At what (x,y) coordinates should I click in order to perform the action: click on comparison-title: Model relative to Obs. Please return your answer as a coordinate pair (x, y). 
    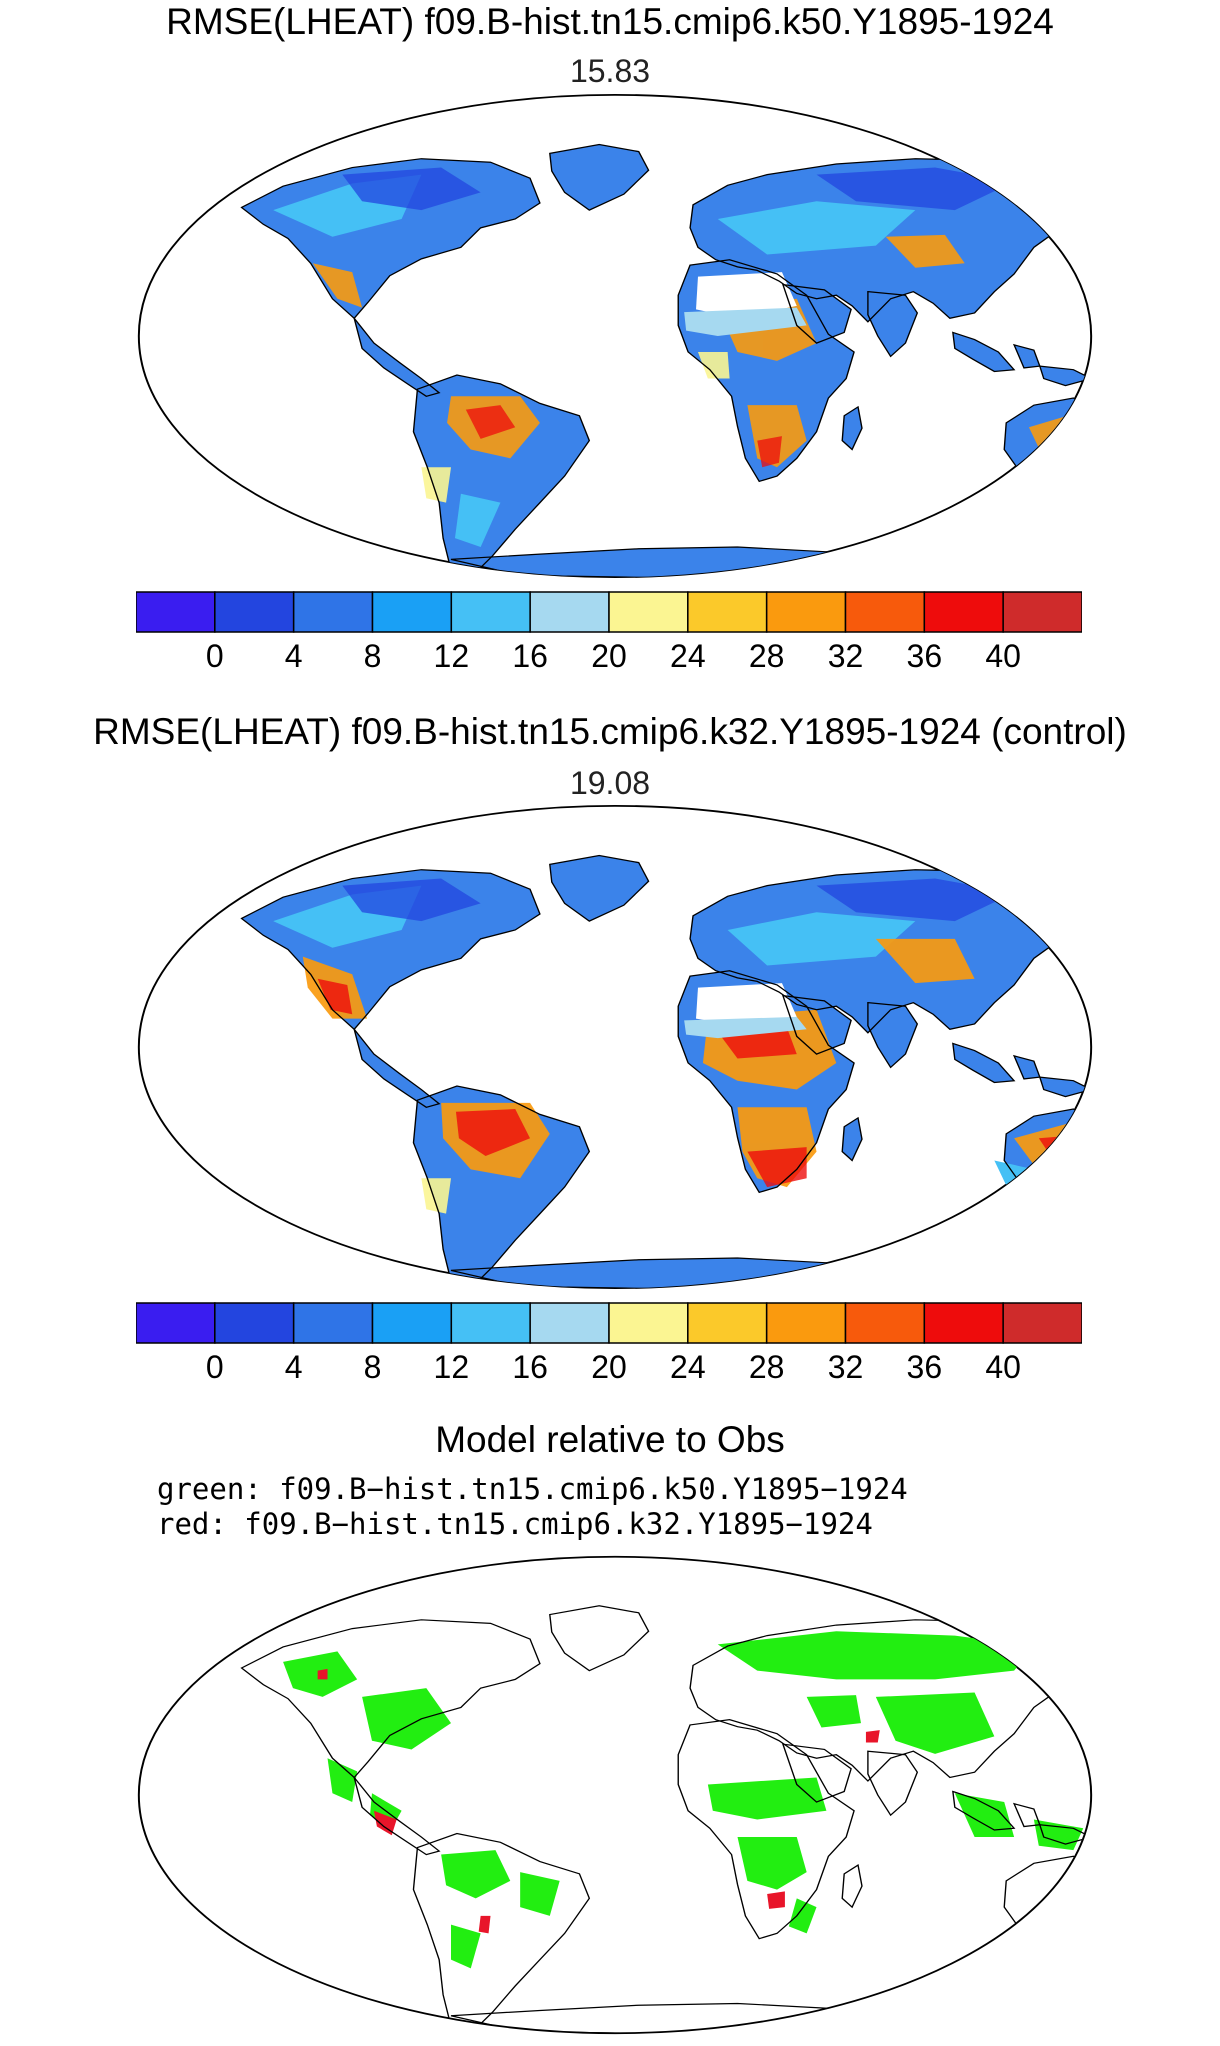
    Looking at the image, I should click on (610, 1439).